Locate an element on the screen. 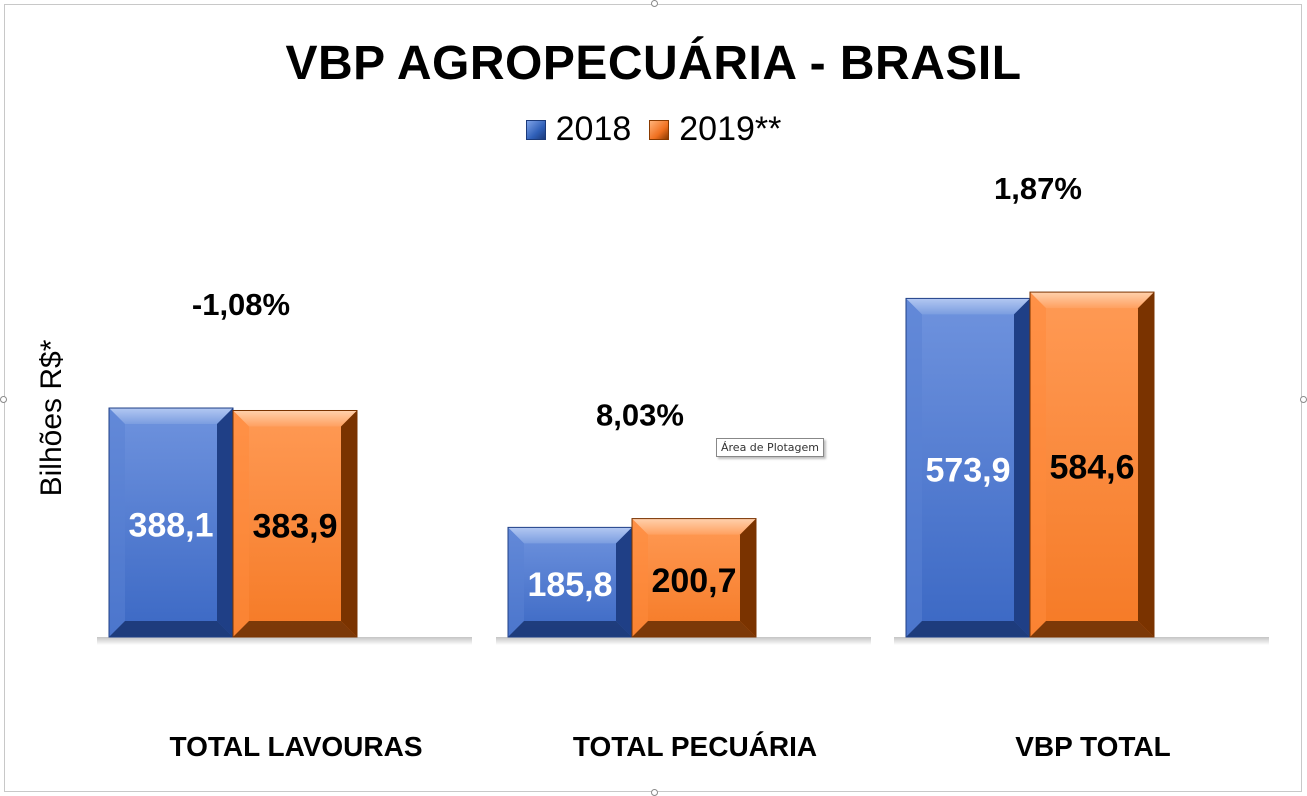 The width and height of the screenshot is (1307, 796). chart-title: VBP AGROPECUÁRIA - BRASIL is located at coordinates (653, 63).